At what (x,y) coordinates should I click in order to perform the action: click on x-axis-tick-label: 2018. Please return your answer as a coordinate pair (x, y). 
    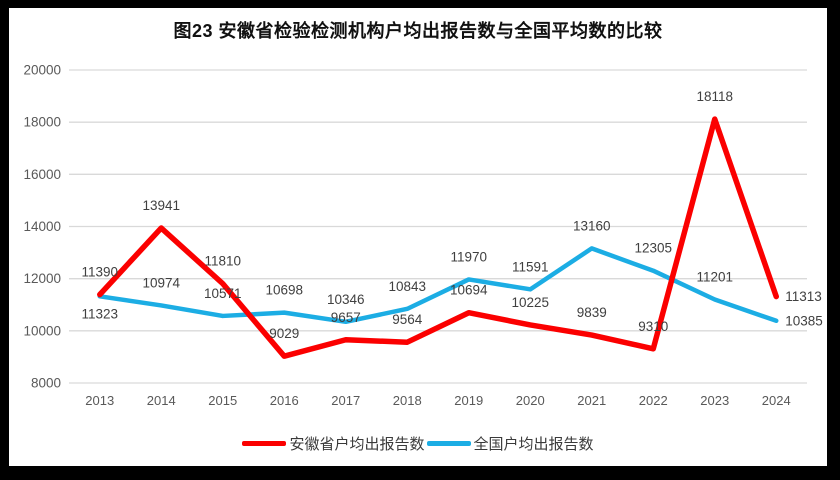
    Looking at the image, I should click on (407, 400).